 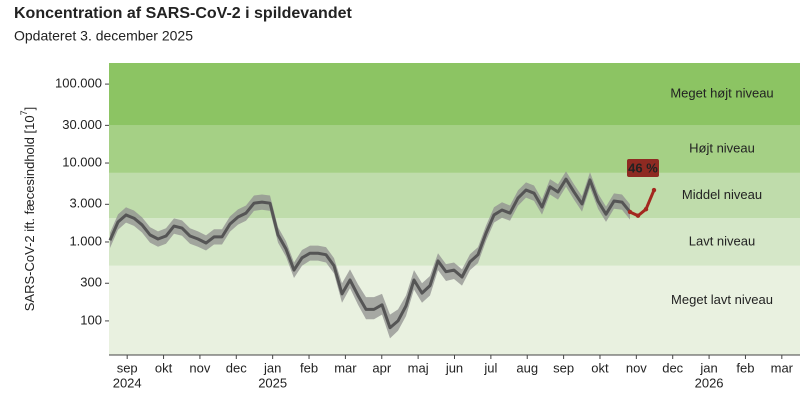 I want to click on y-tick-label: 100, so click(x=91, y=319).